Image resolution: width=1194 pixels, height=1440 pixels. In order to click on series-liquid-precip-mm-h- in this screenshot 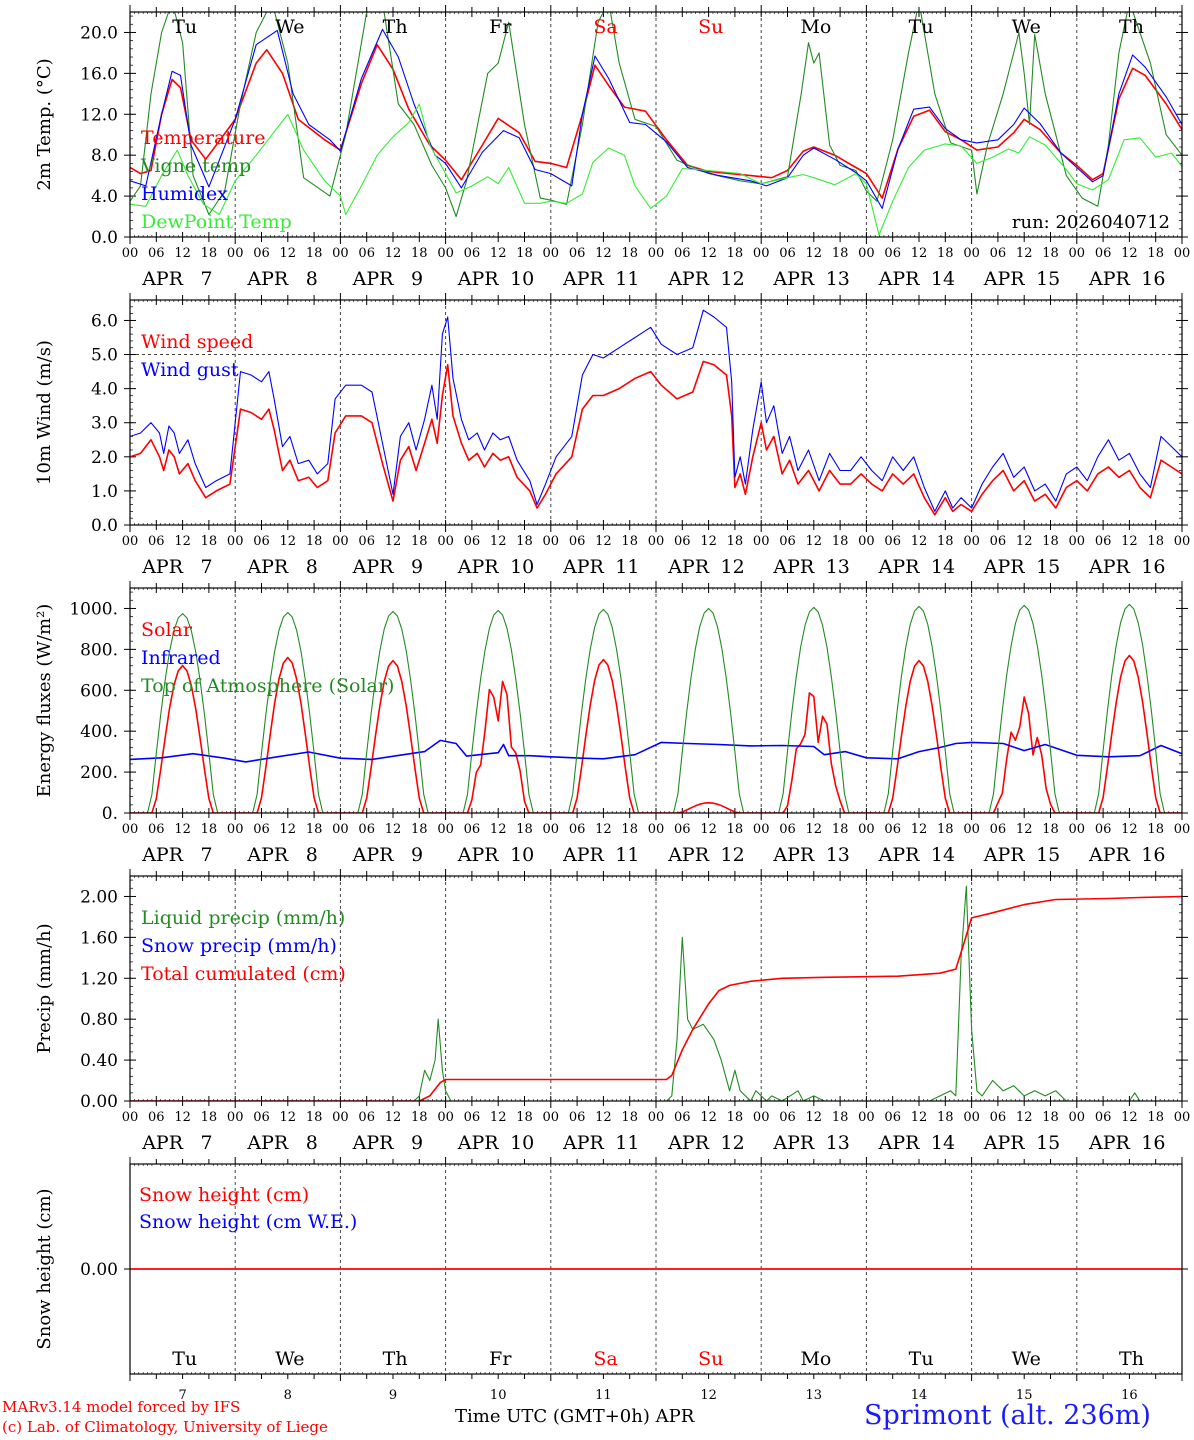, I will do `click(656, 993)`.